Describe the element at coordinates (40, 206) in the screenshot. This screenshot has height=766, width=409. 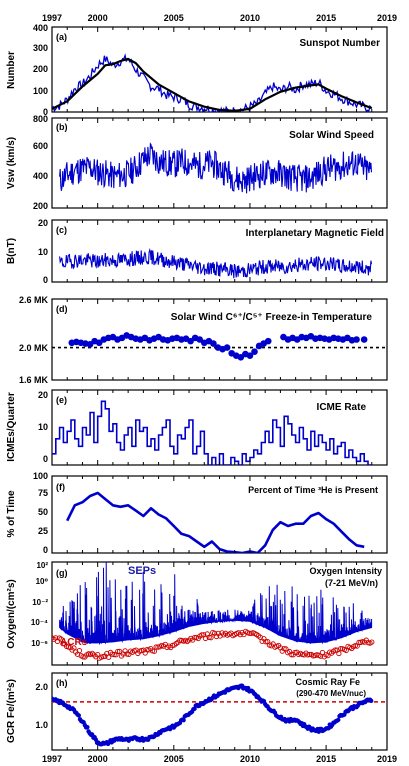
I see `panel-vsw-ytick: 200` at that location.